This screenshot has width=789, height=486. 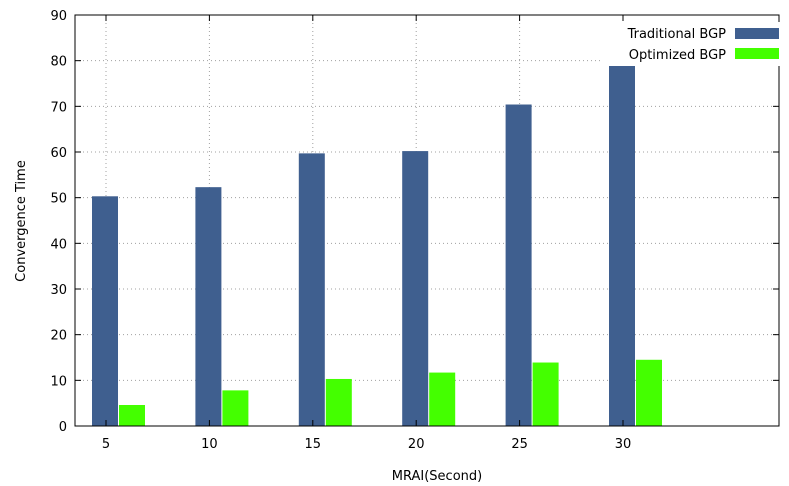 What do you see at coordinates (21, 221) in the screenshot?
I see `y-axis-title: Convergence Time` at bounding box center [21, 221].